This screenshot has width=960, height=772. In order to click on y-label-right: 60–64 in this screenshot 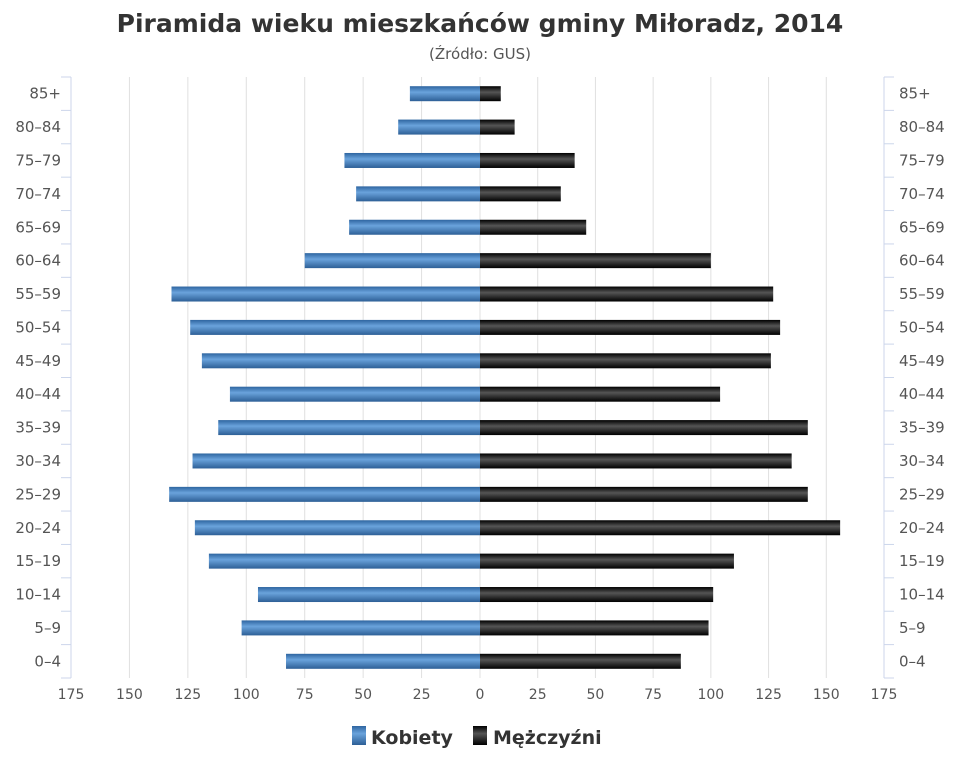, I will do `click(922, 261)`.